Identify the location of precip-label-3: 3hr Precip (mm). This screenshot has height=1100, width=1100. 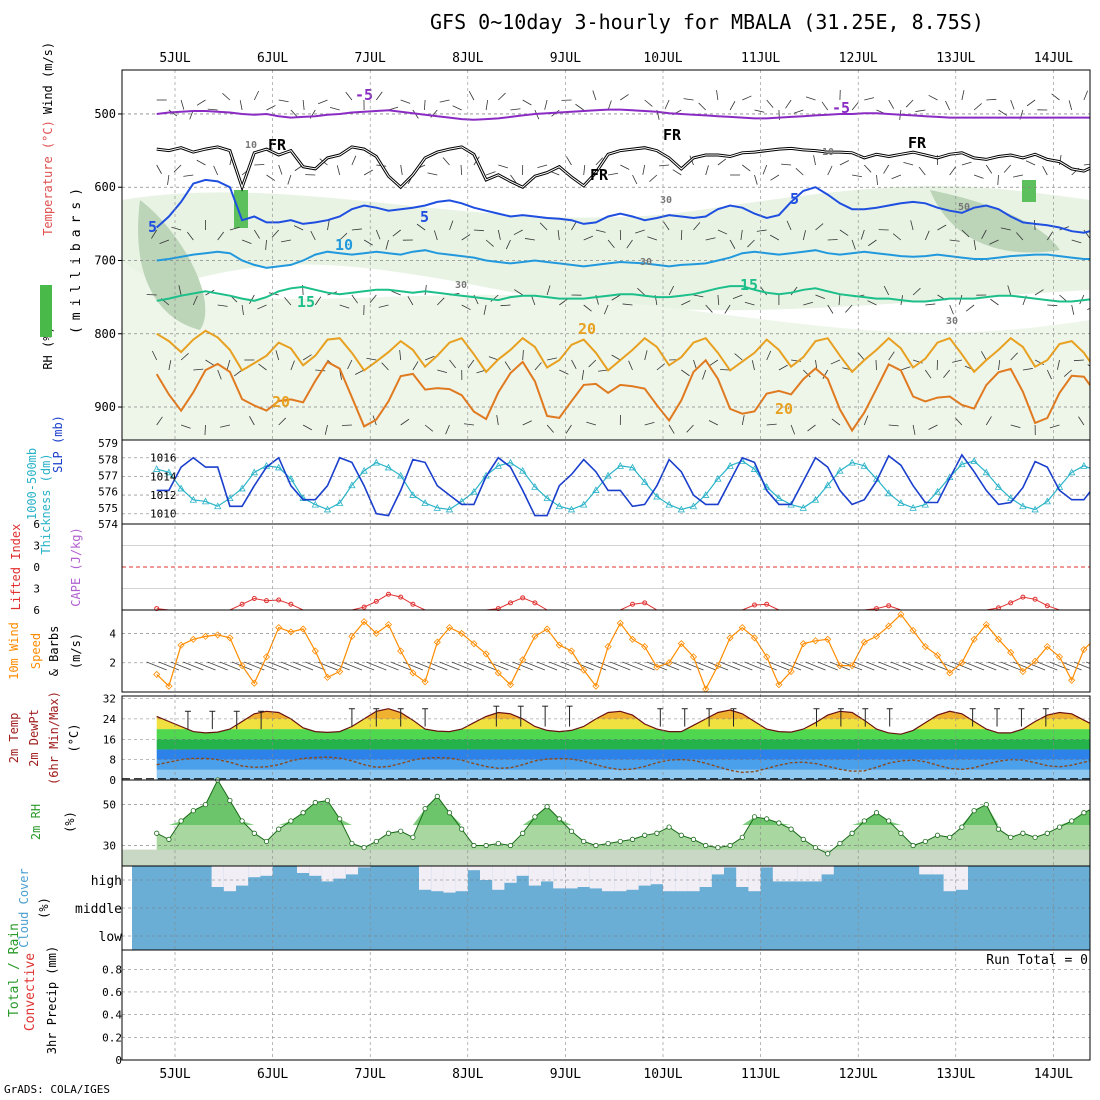
(52, 1000).